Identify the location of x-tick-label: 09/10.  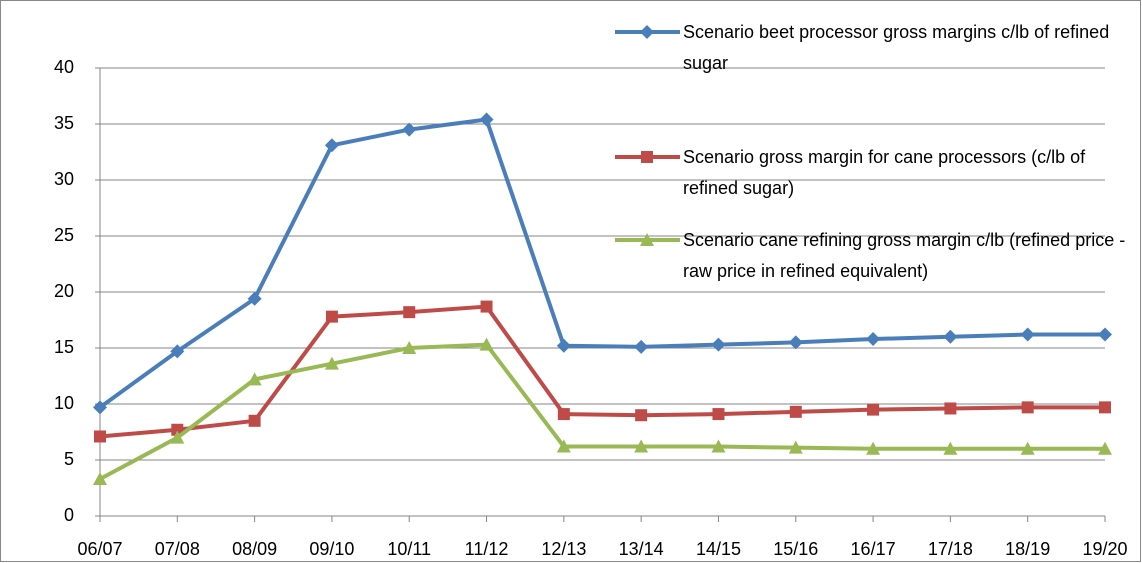
(331, 549).